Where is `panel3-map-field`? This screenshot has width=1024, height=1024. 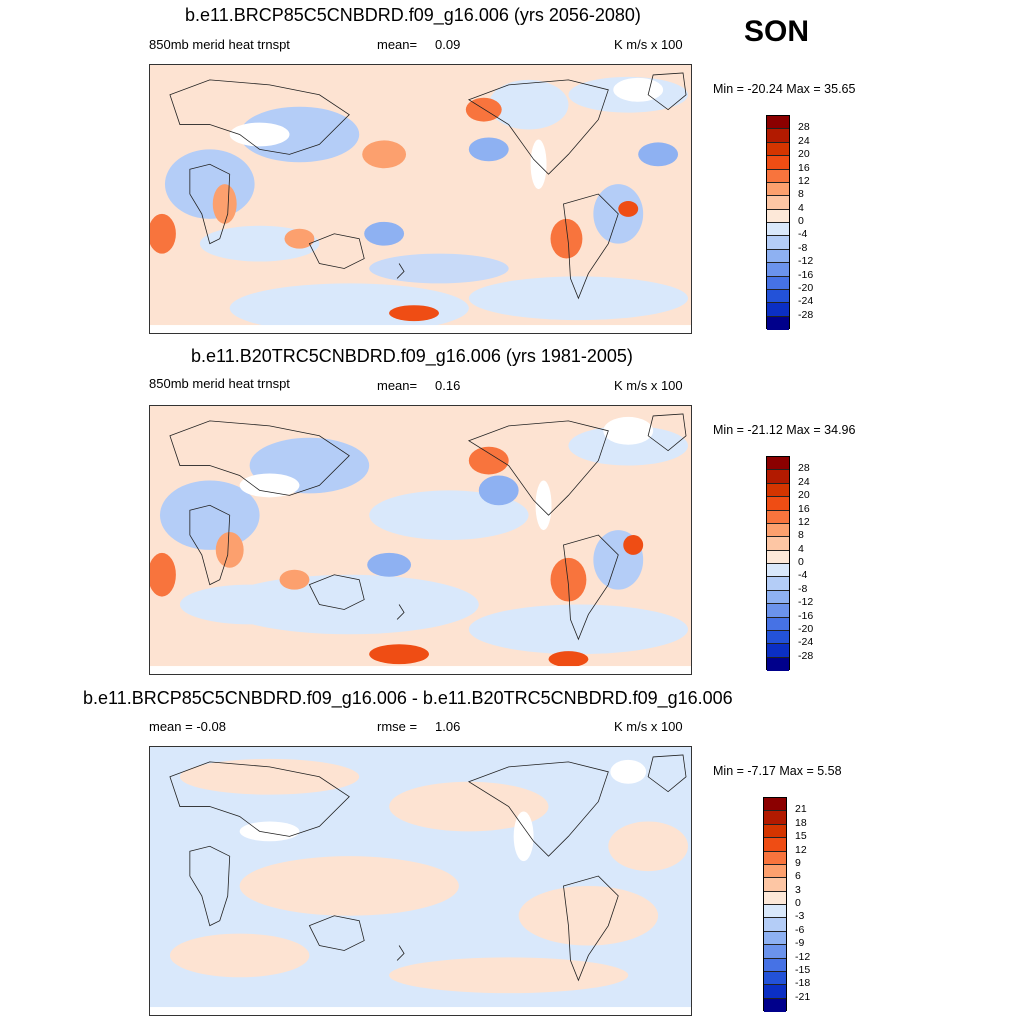 panel3-map-field is located at coordinates (420, 881).